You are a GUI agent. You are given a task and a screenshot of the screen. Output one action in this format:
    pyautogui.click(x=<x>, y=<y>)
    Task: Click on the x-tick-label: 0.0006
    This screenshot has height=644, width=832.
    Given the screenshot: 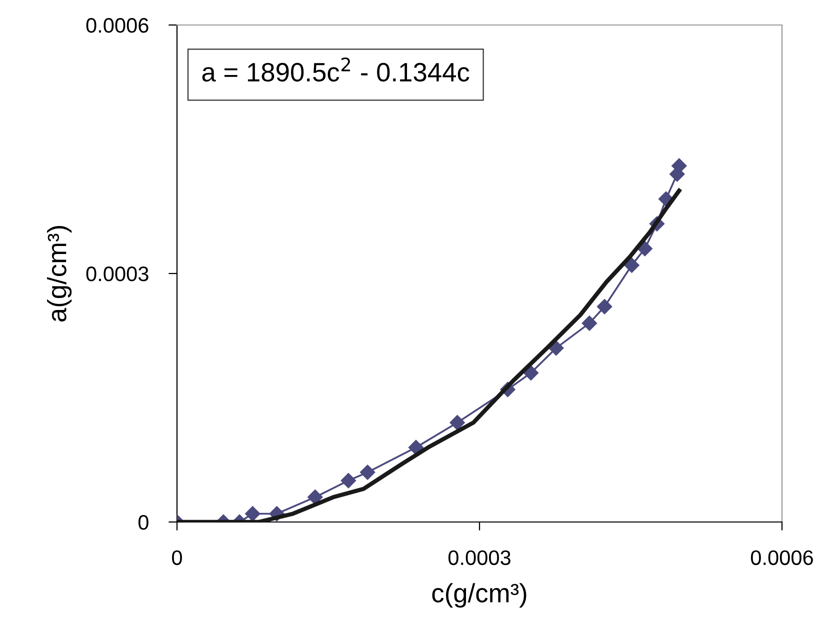 What is the action you would take?
    pyautogui.click(x=781, y=558)
    